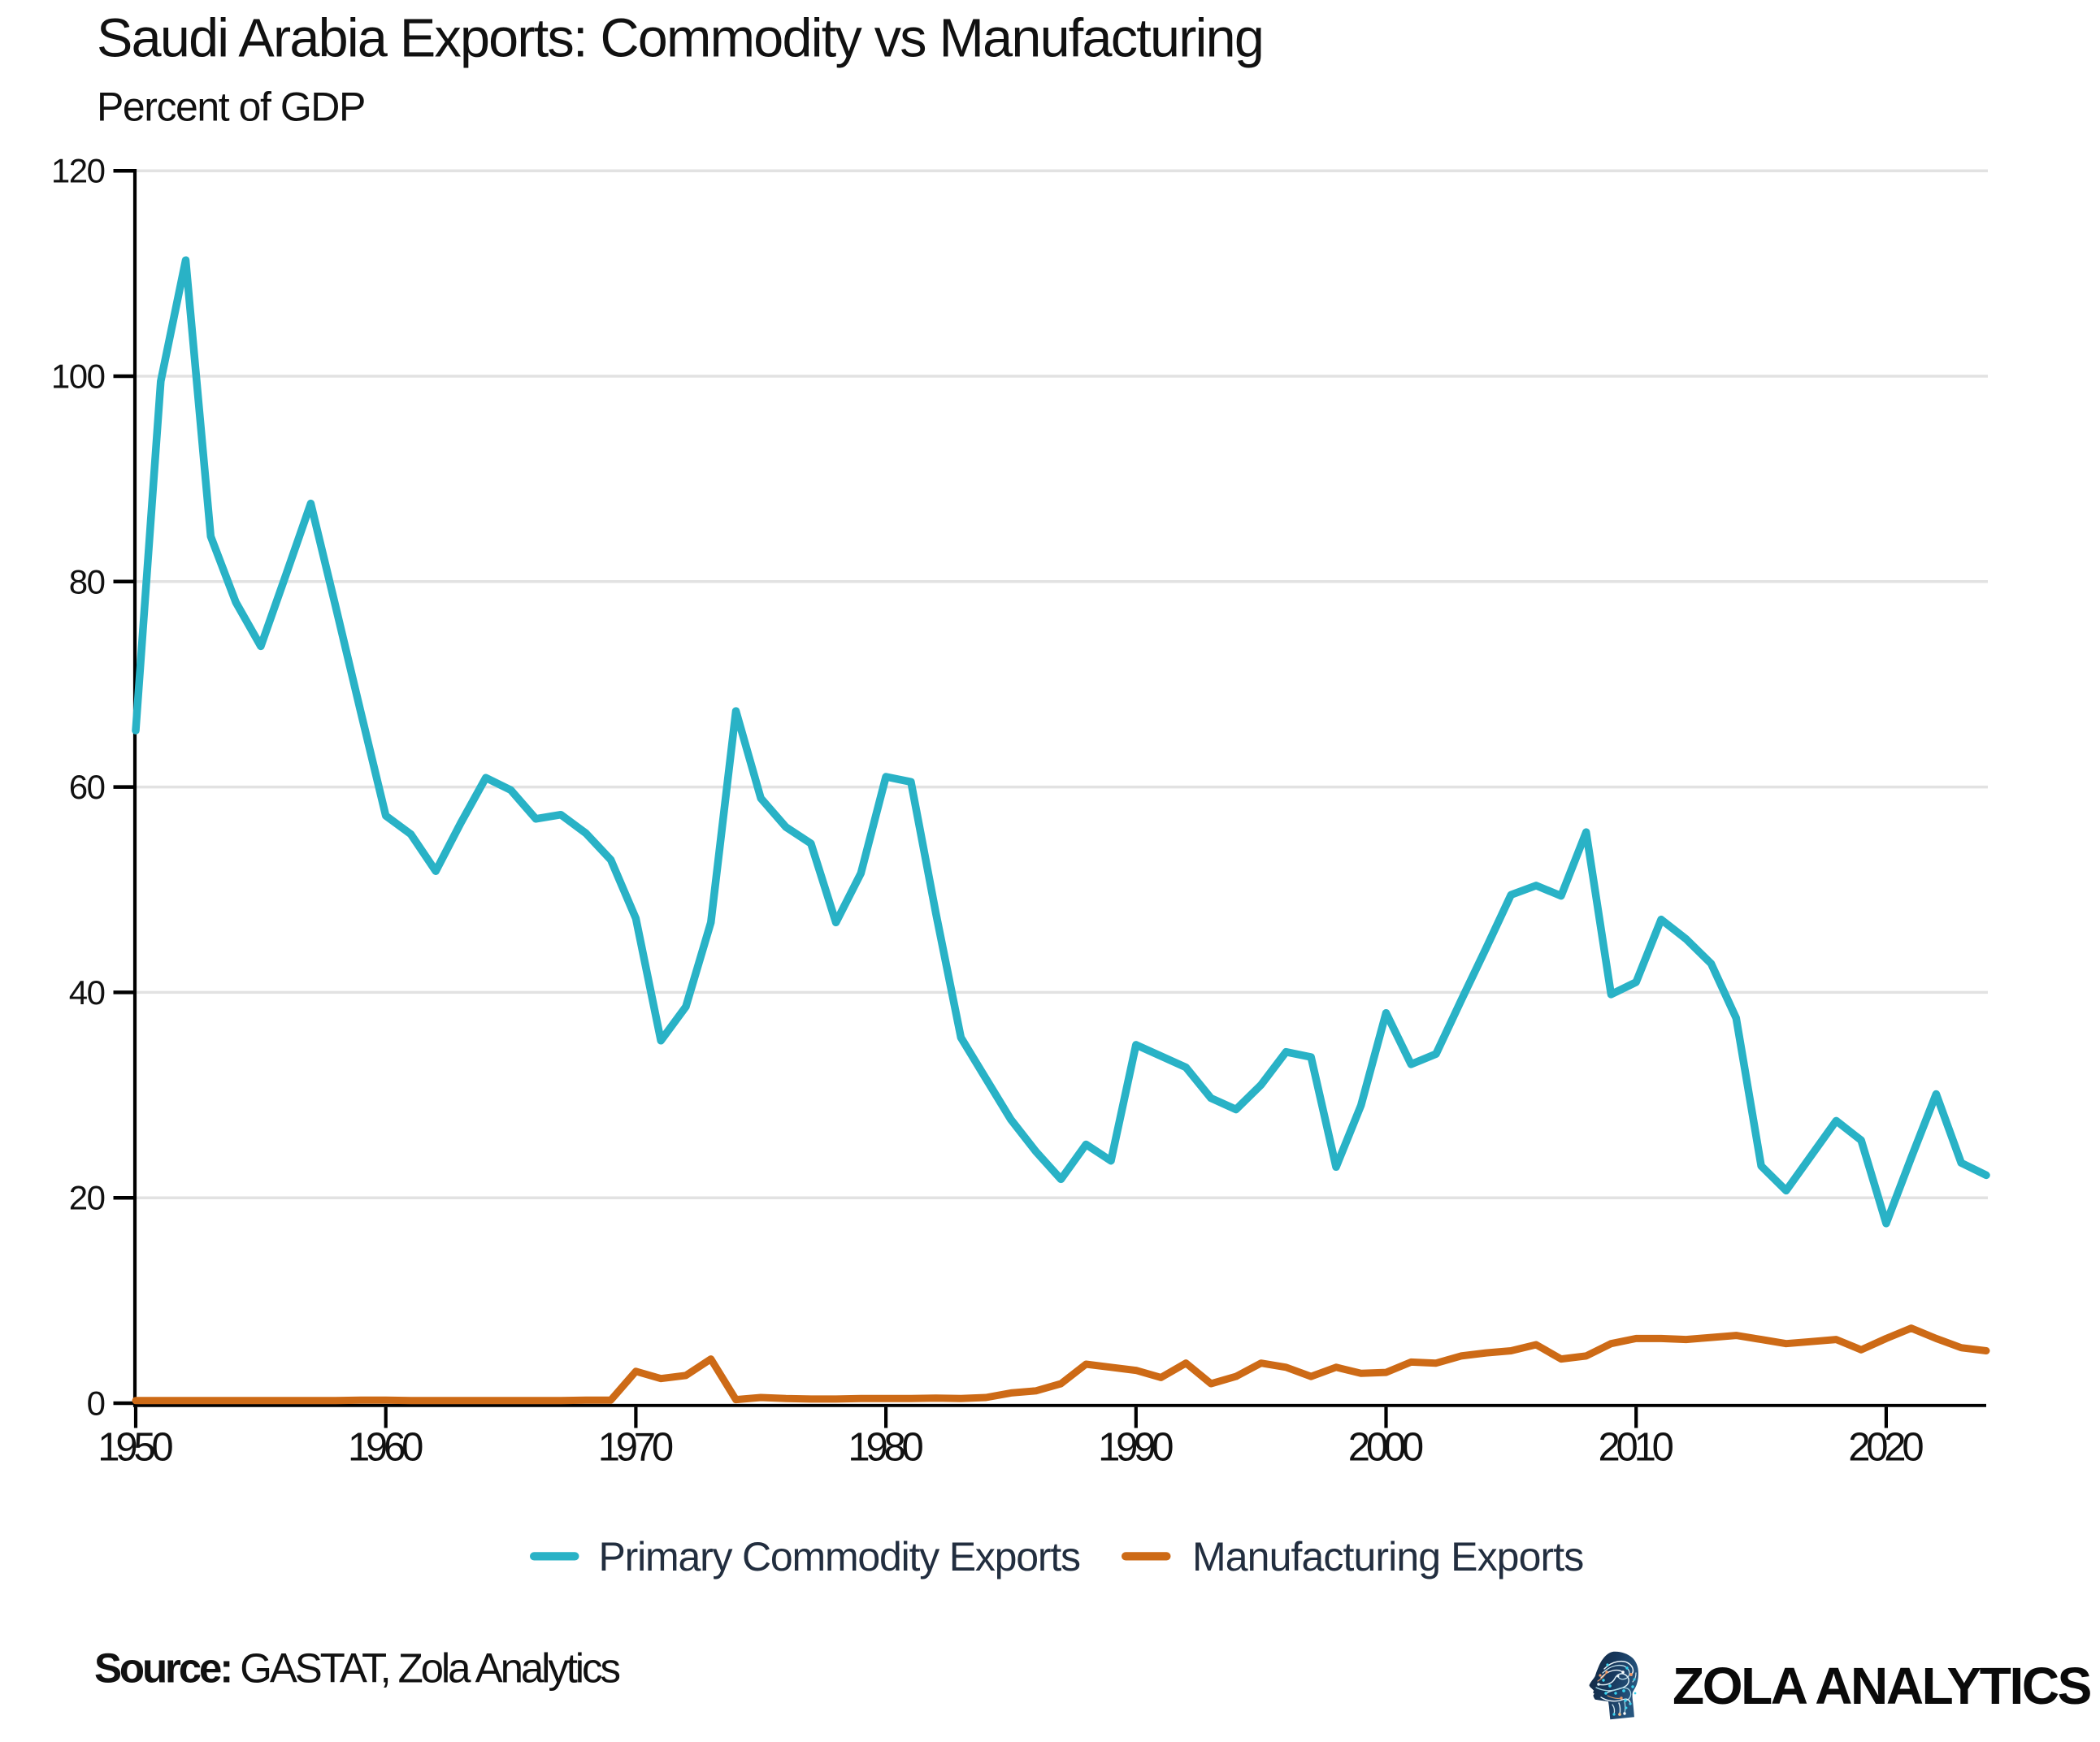  What do you see at coordinates (96, 1403) in the screenshot?
I see `svg-text: 0` at bounding box center [96, 1403].